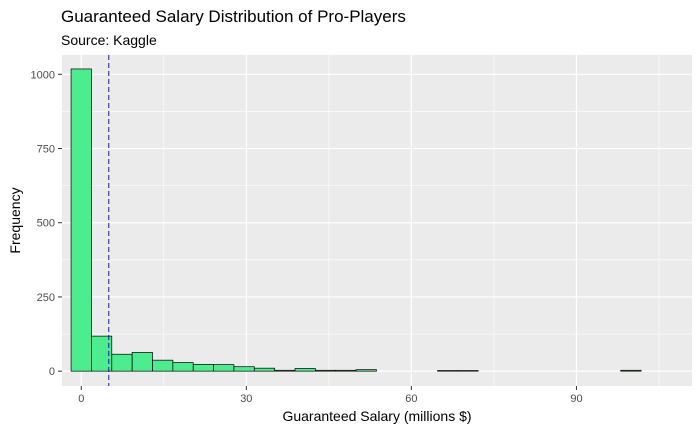  What do you see at coordinates (376, 416) in the screenshot?
I see `x-axis-title: Guaranteed Salary (millions $)` at bounding box center [376, 416].